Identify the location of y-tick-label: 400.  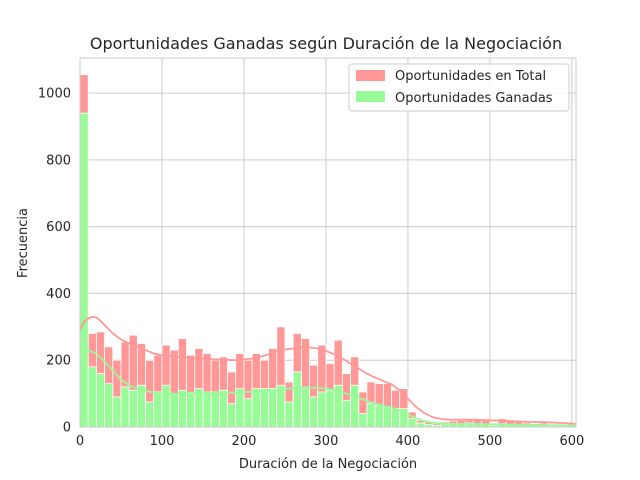
(58, 294).